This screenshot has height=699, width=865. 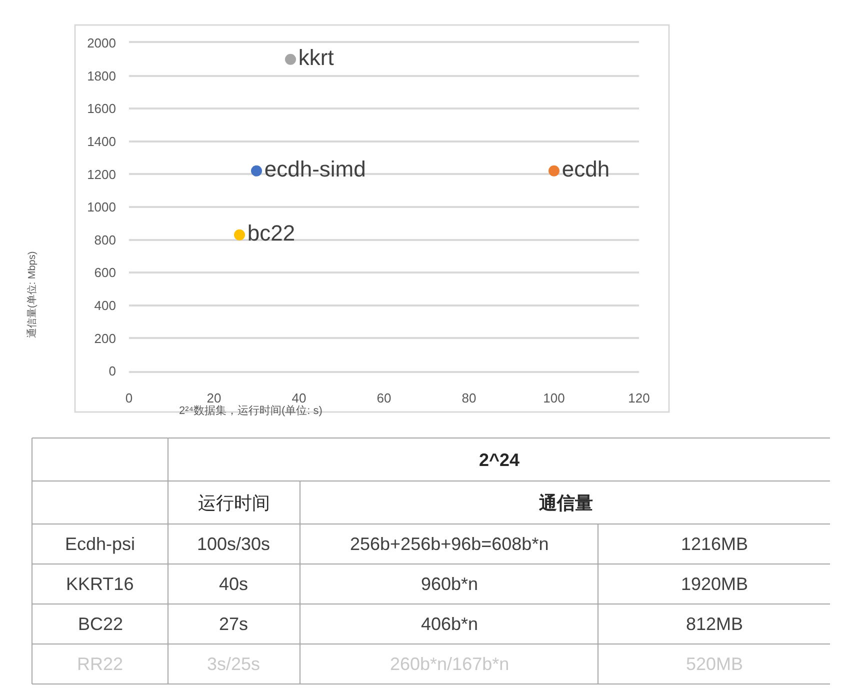 I want to click on y-tick-label: 0, so click(x=112, y=371).